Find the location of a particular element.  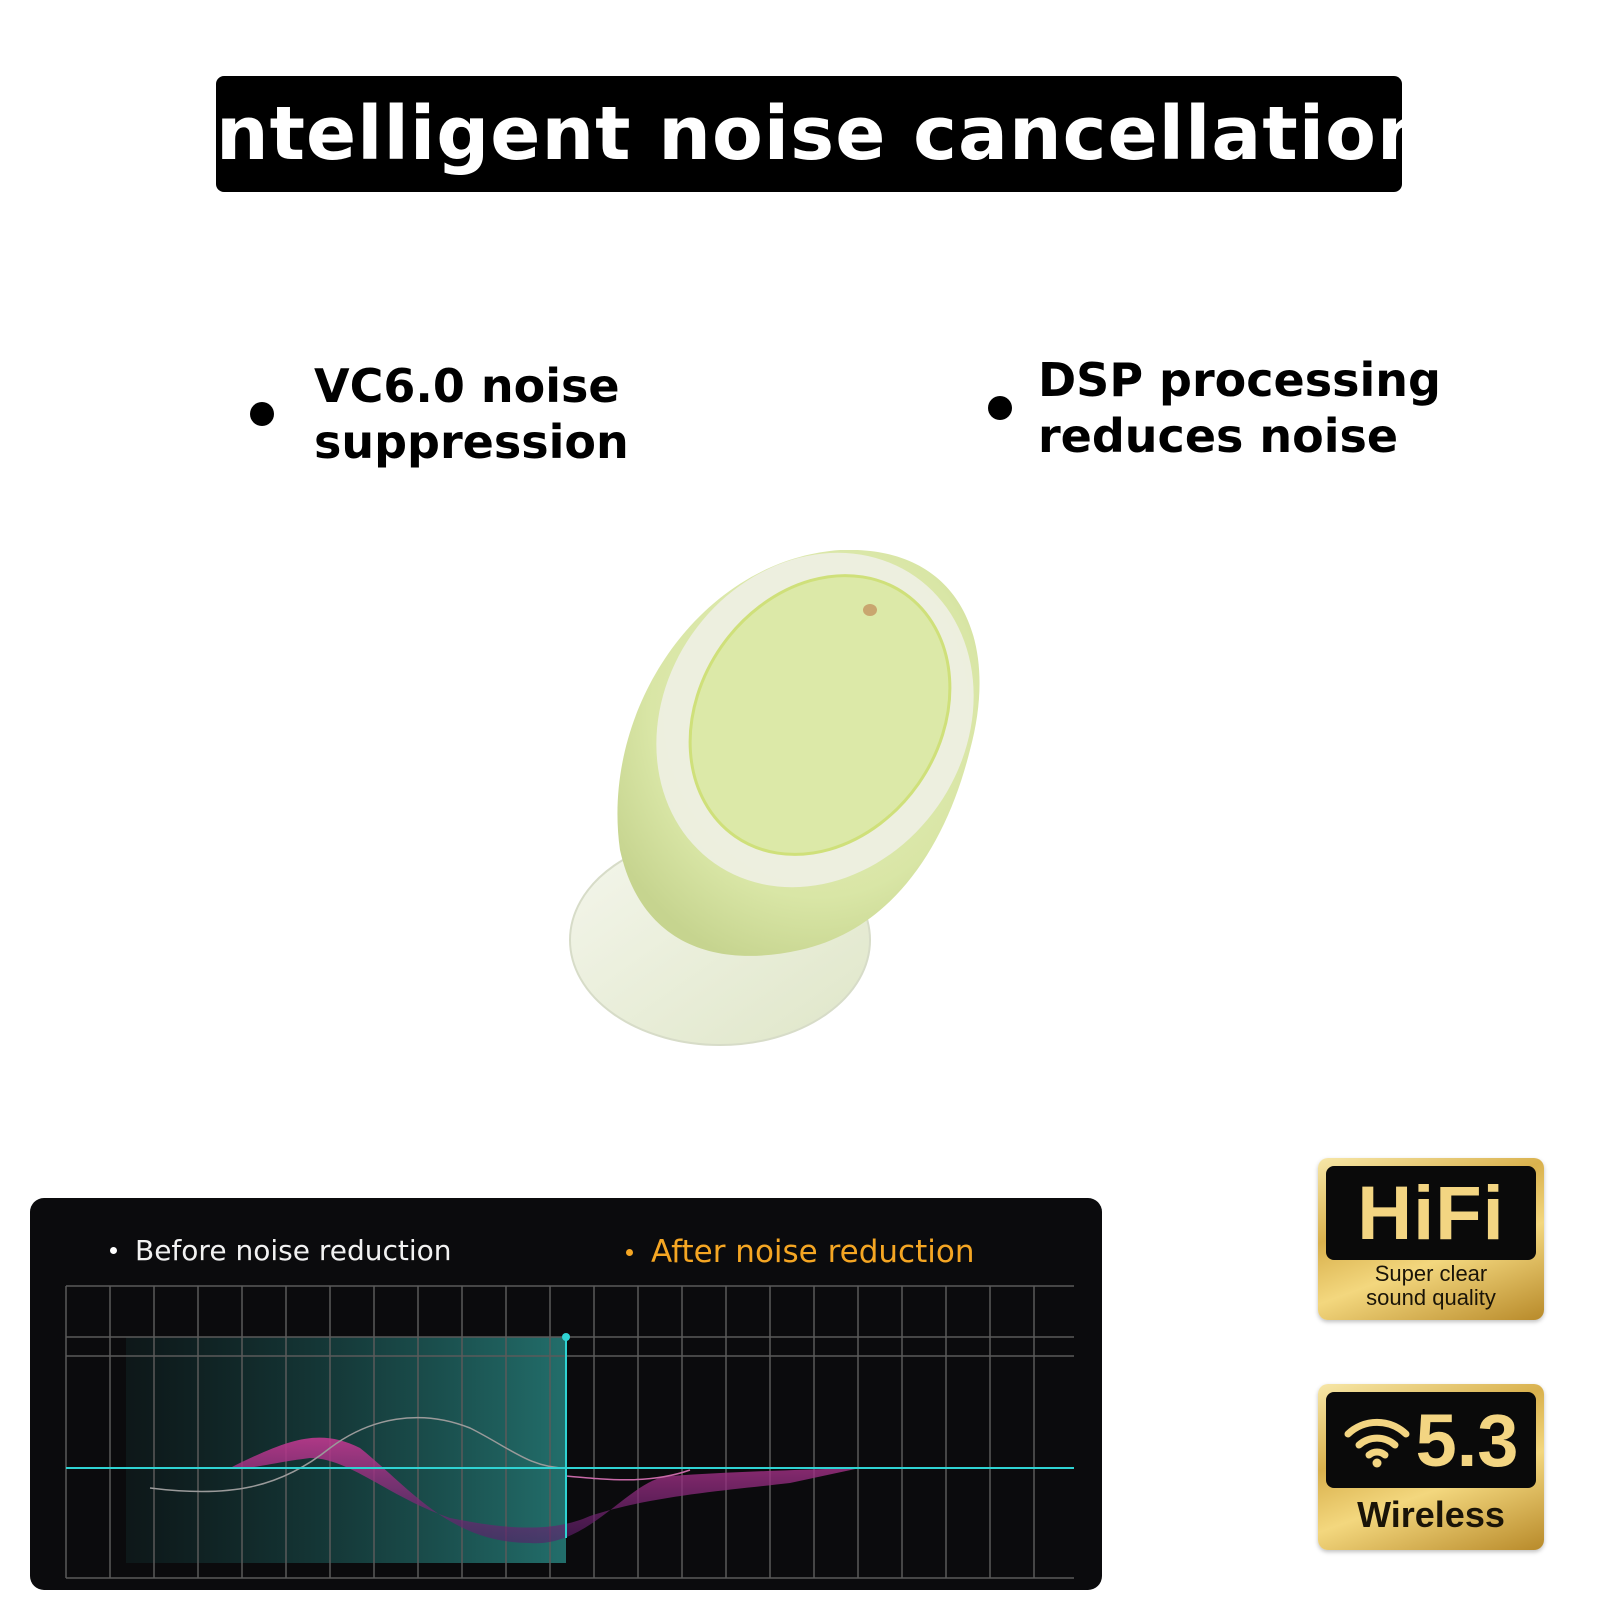

legend-after: After noise reduction is located at coordinates (800, 1252).